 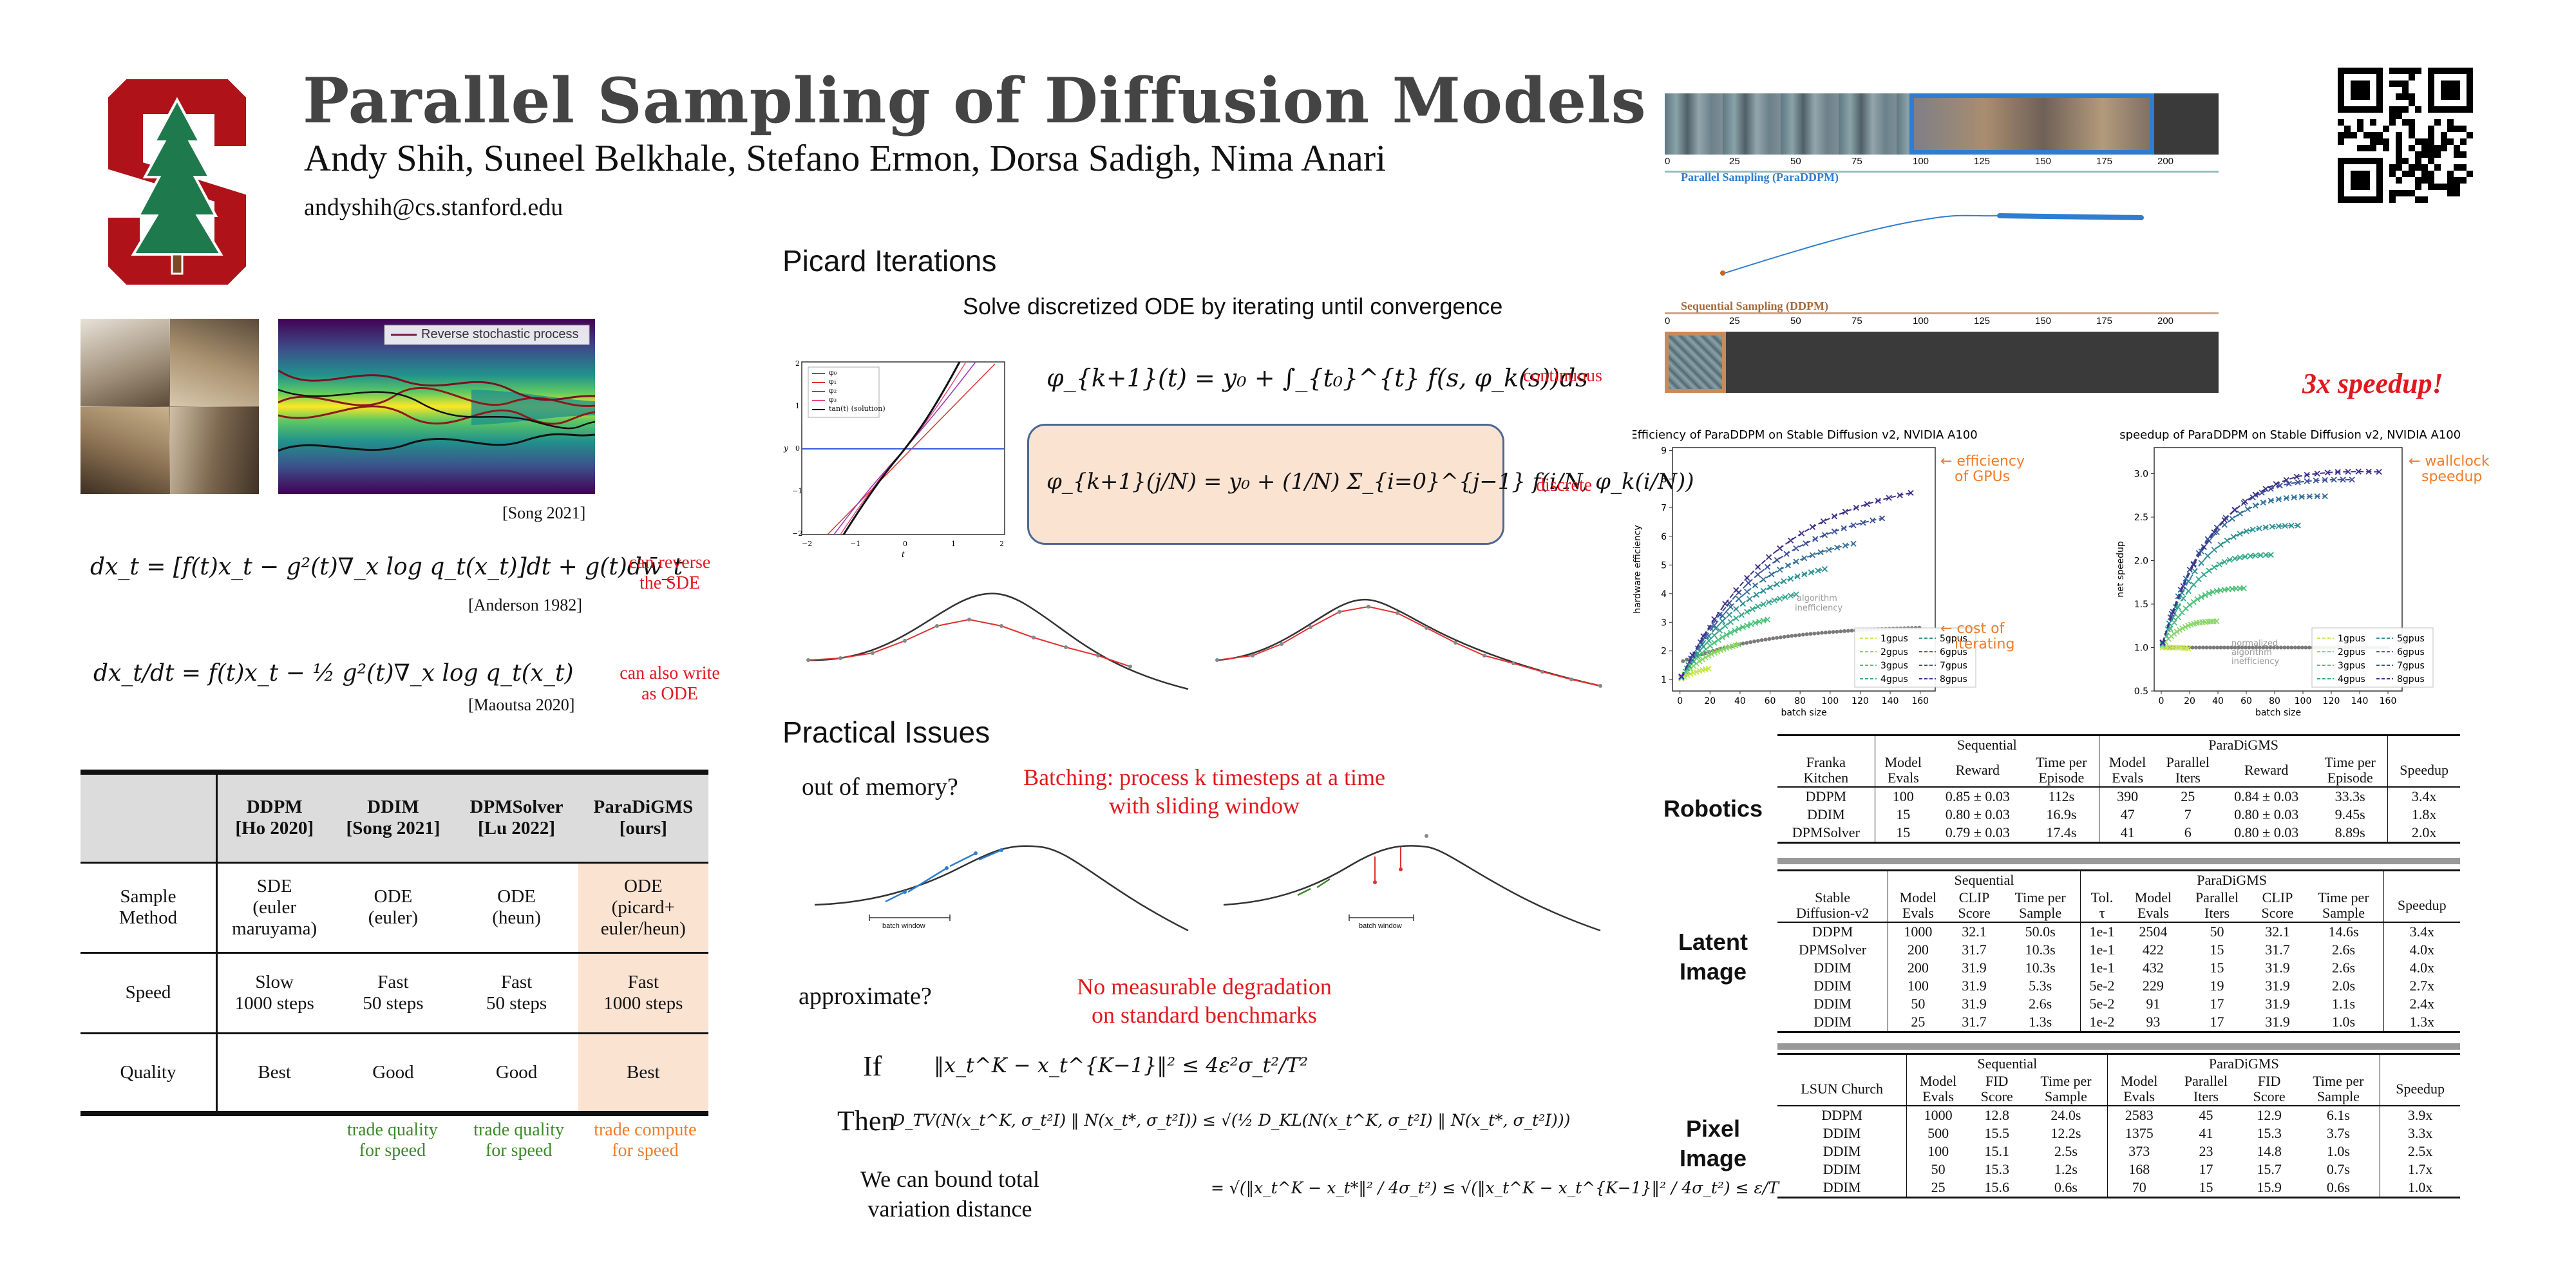 I want to click on table-row: DDIM 200 31.9 10.3s 1e-1 432 15 31.9 2.6s 4.0x, so click(x=2118, y=968).